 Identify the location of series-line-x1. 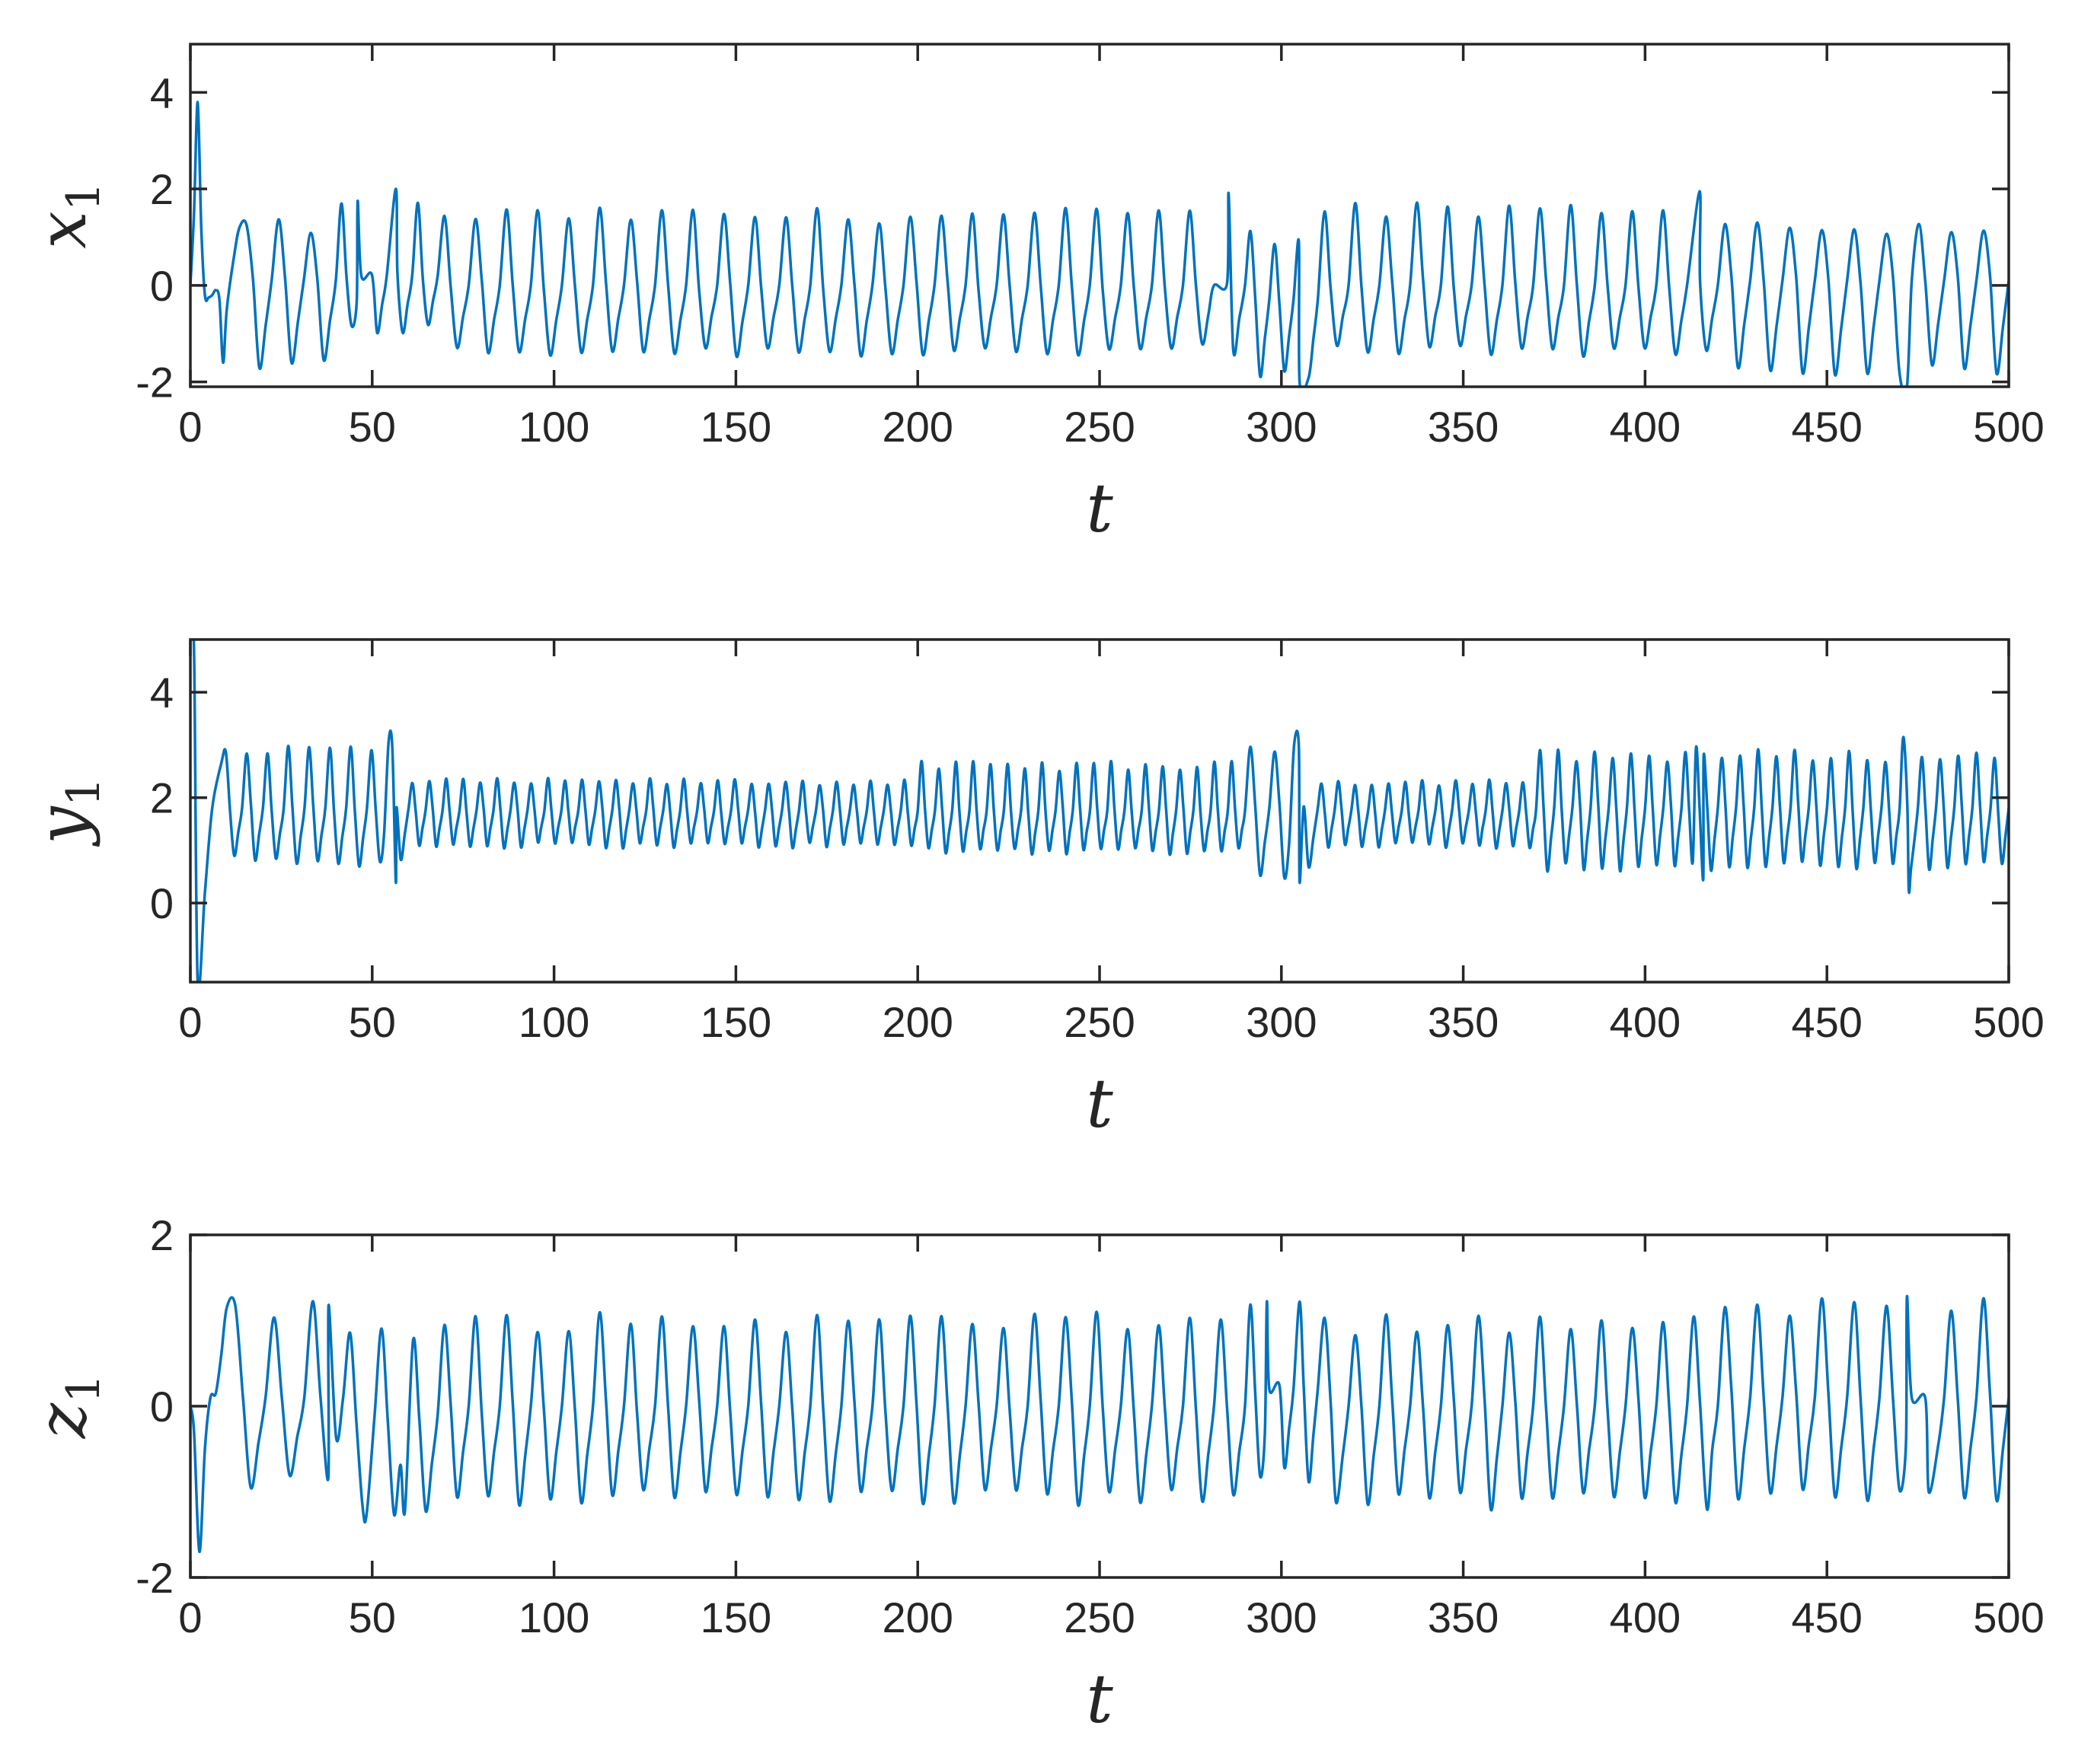
(1099, 243).